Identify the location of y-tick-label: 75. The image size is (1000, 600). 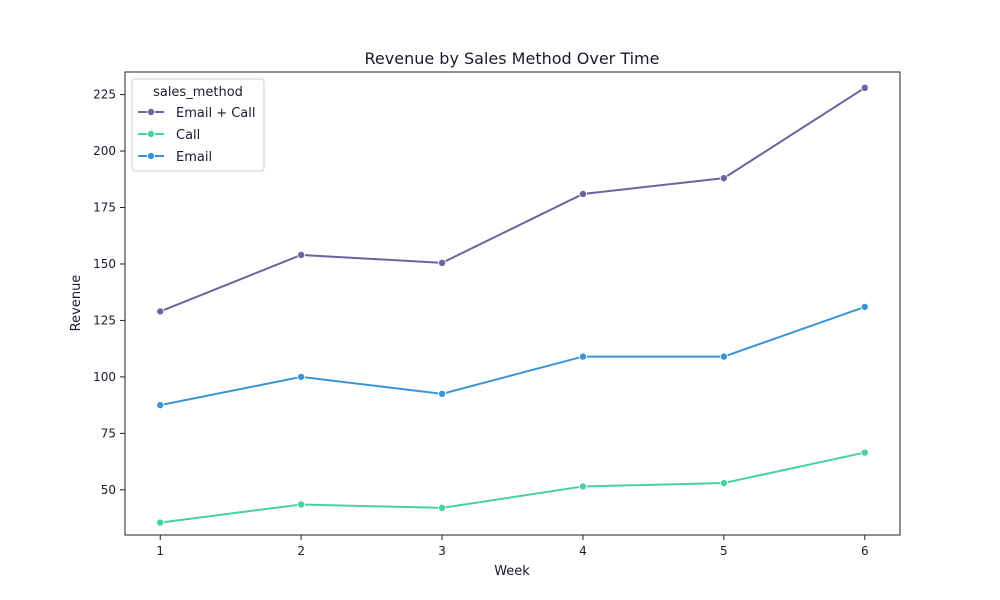
(108, 433).